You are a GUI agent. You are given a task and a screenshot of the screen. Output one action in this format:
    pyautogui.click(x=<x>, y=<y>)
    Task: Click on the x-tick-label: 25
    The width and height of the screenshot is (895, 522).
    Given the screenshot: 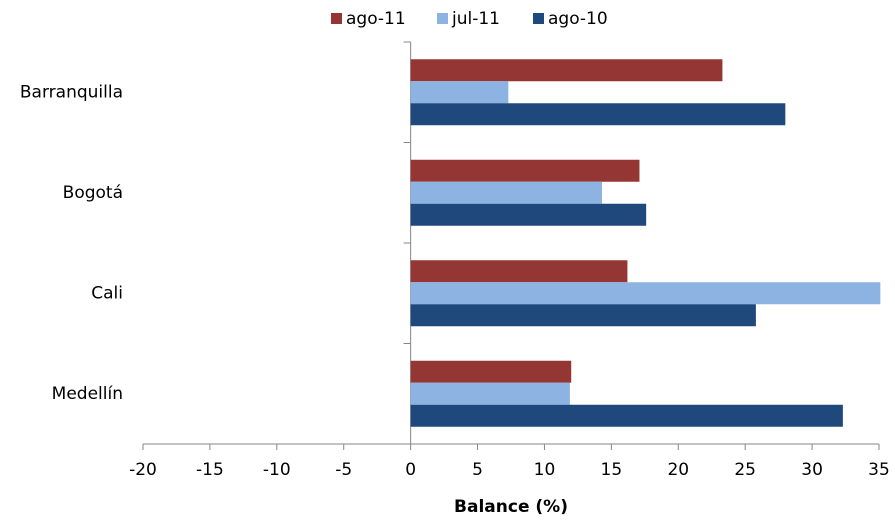 What is the action you would take?
    pyautogui.click(x=745, y=470)
    